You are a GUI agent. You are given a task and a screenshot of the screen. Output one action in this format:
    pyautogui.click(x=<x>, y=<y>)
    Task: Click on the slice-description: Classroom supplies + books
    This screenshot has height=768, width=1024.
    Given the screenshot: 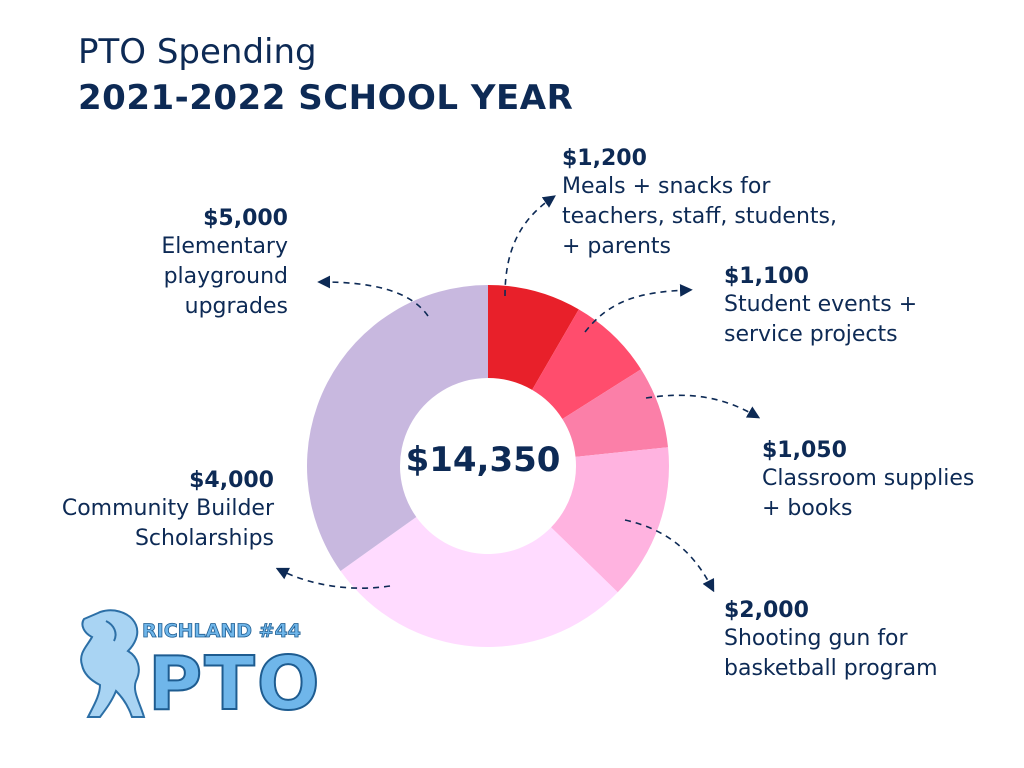 What is the action you would take?
    pyautogui.click(x=868, y=493)
    